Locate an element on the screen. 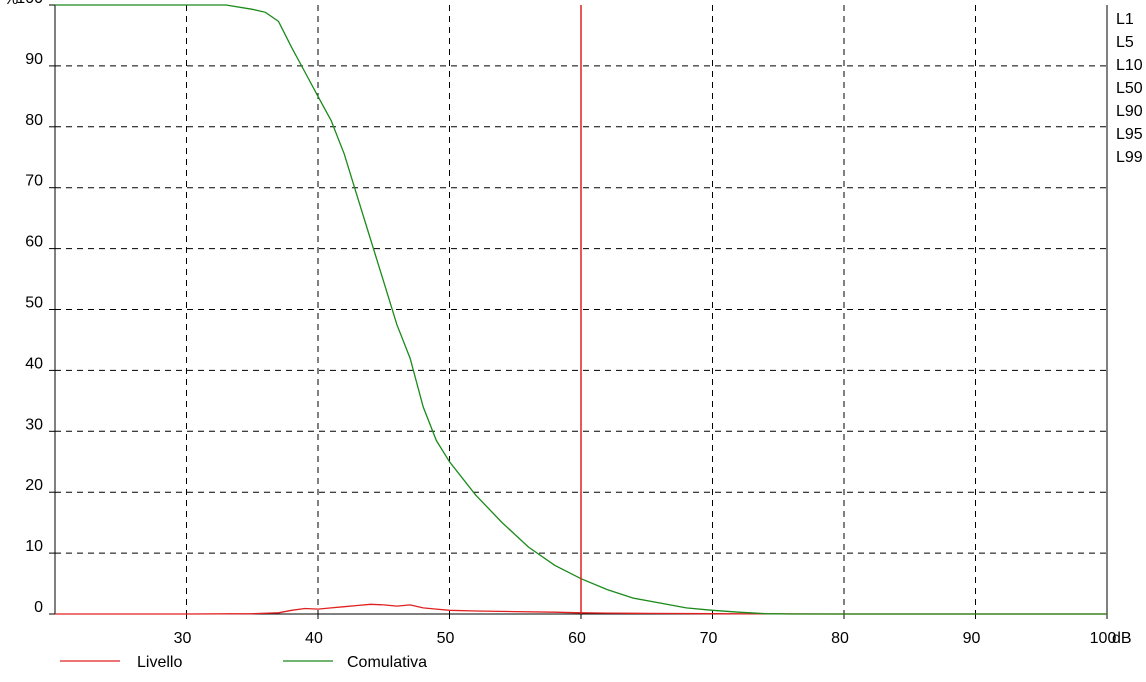 The width and height of the screenshot is (1146, 682). y-tick-label: 90 is located at coordinates (34, 59).